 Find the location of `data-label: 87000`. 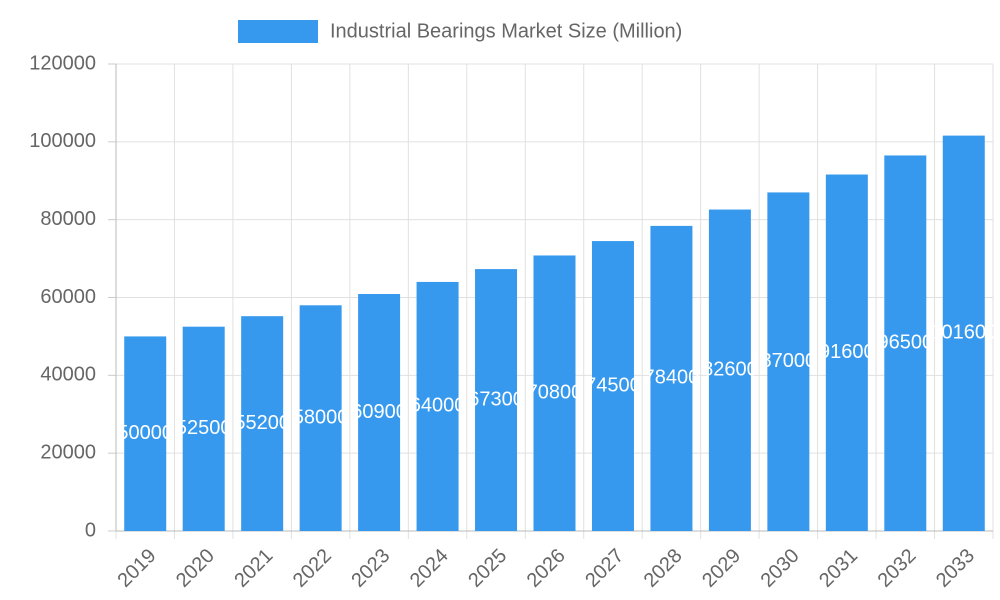

data-label: 87000 is located at coordinates (789, 361).